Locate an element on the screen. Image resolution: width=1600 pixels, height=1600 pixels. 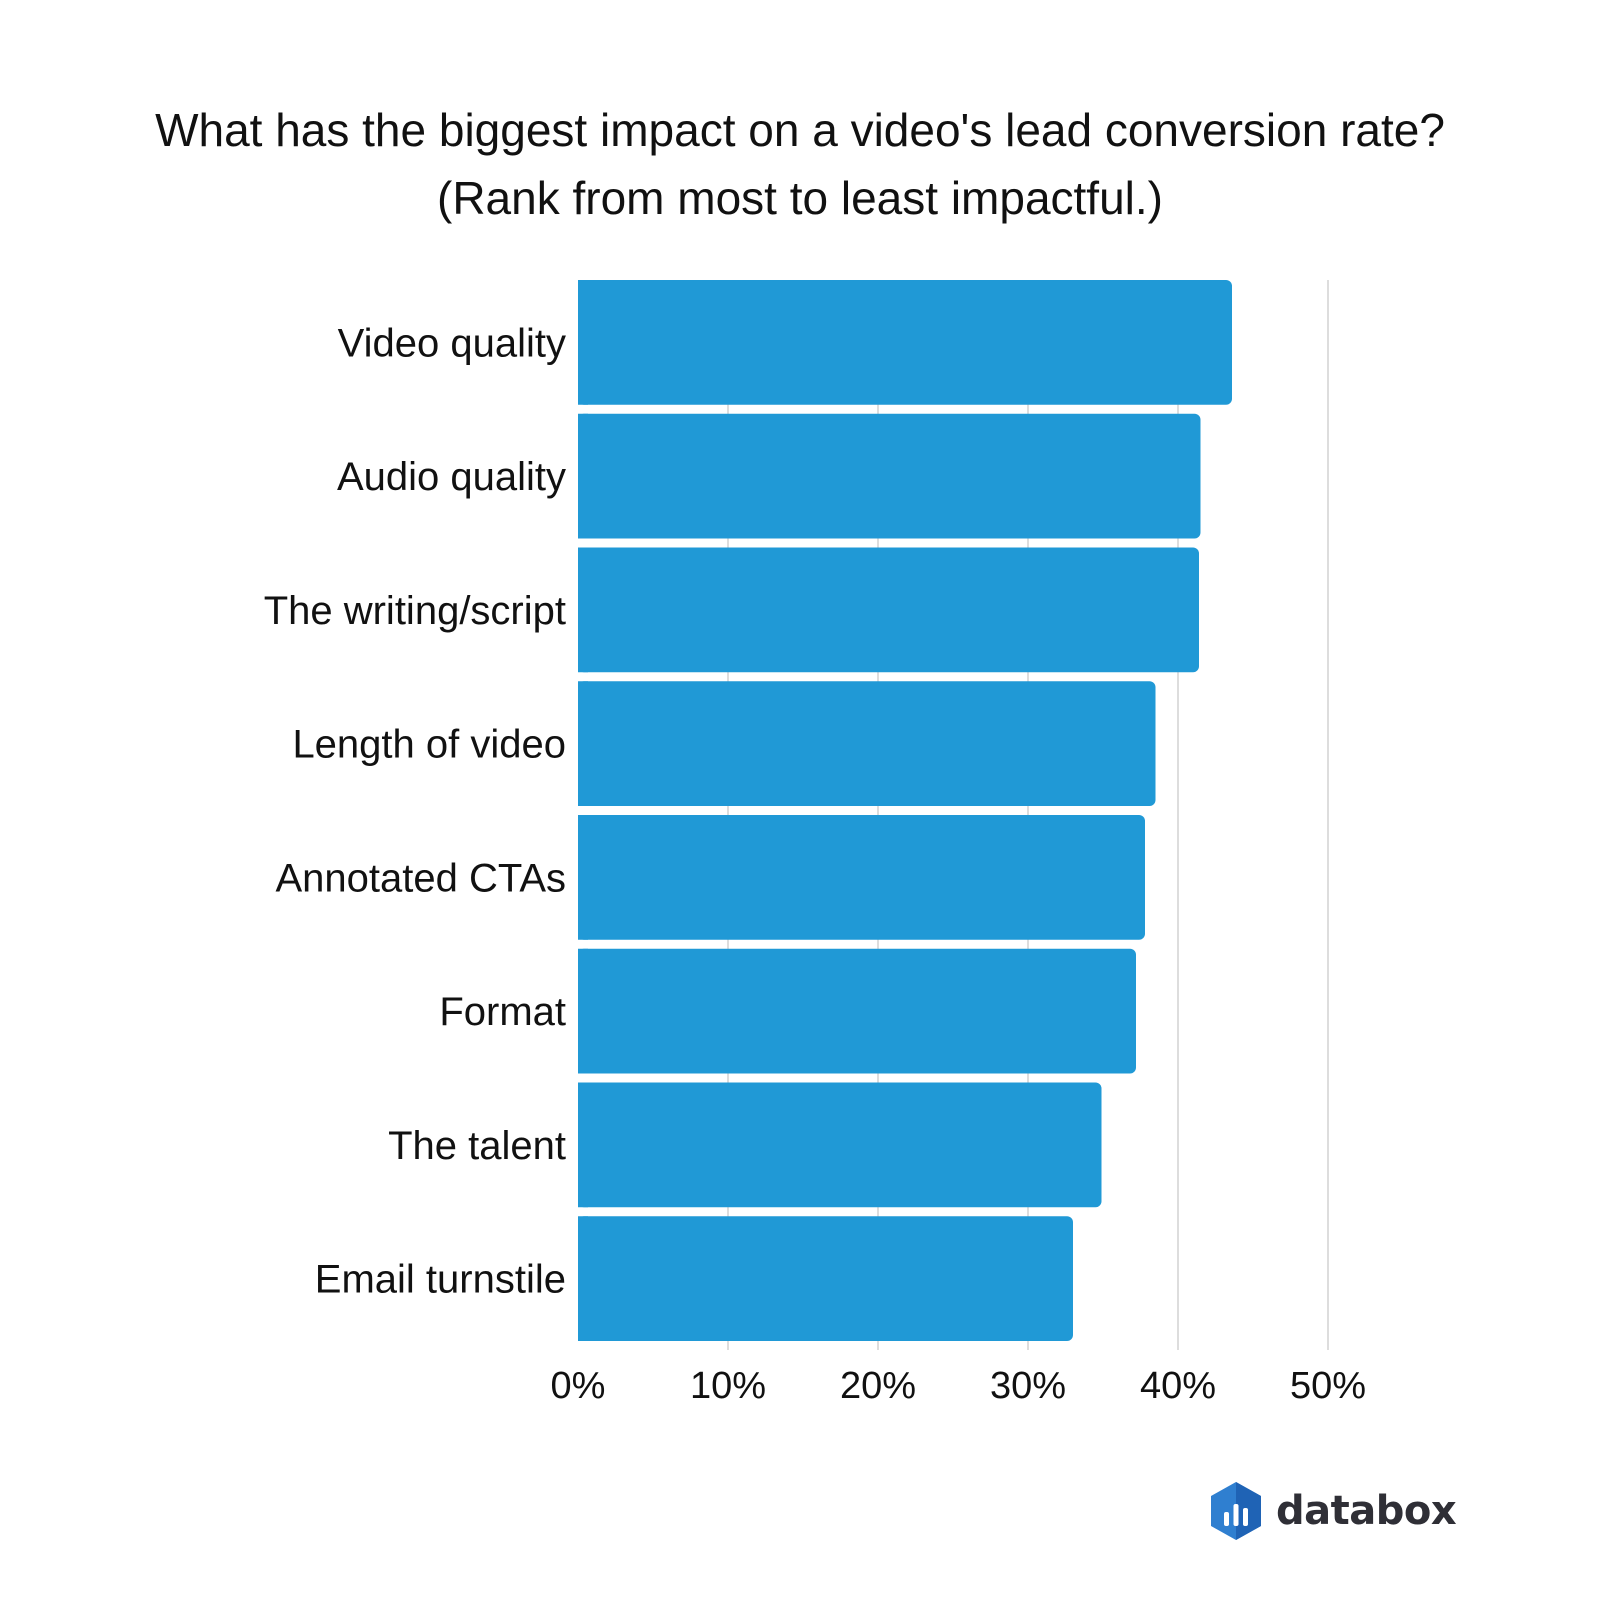
category-label: Email turnstile is located at coordinates (440, 1280).